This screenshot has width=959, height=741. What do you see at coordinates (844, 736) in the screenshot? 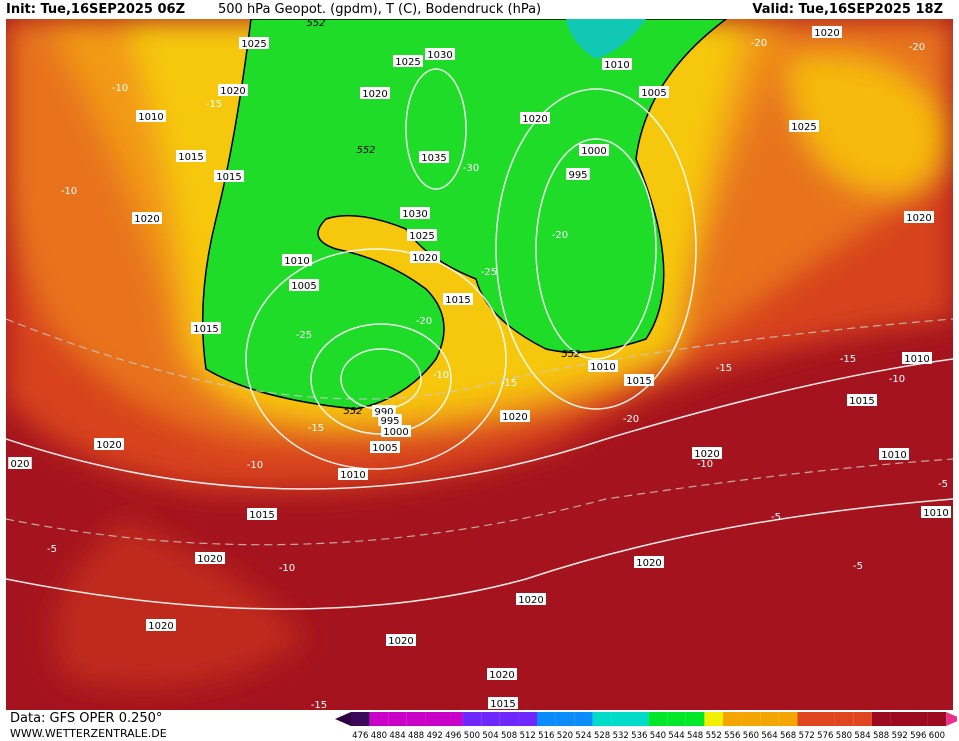
I see `color-bar-label: 580` at bounding box center [844, 736].